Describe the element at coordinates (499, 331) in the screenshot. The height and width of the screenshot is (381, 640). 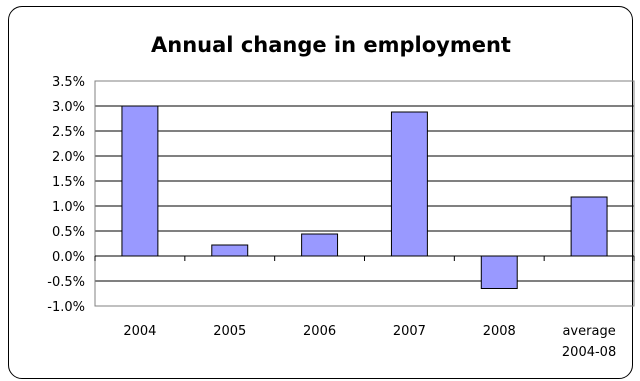
I see `x-tick-label: 2008` at that location.